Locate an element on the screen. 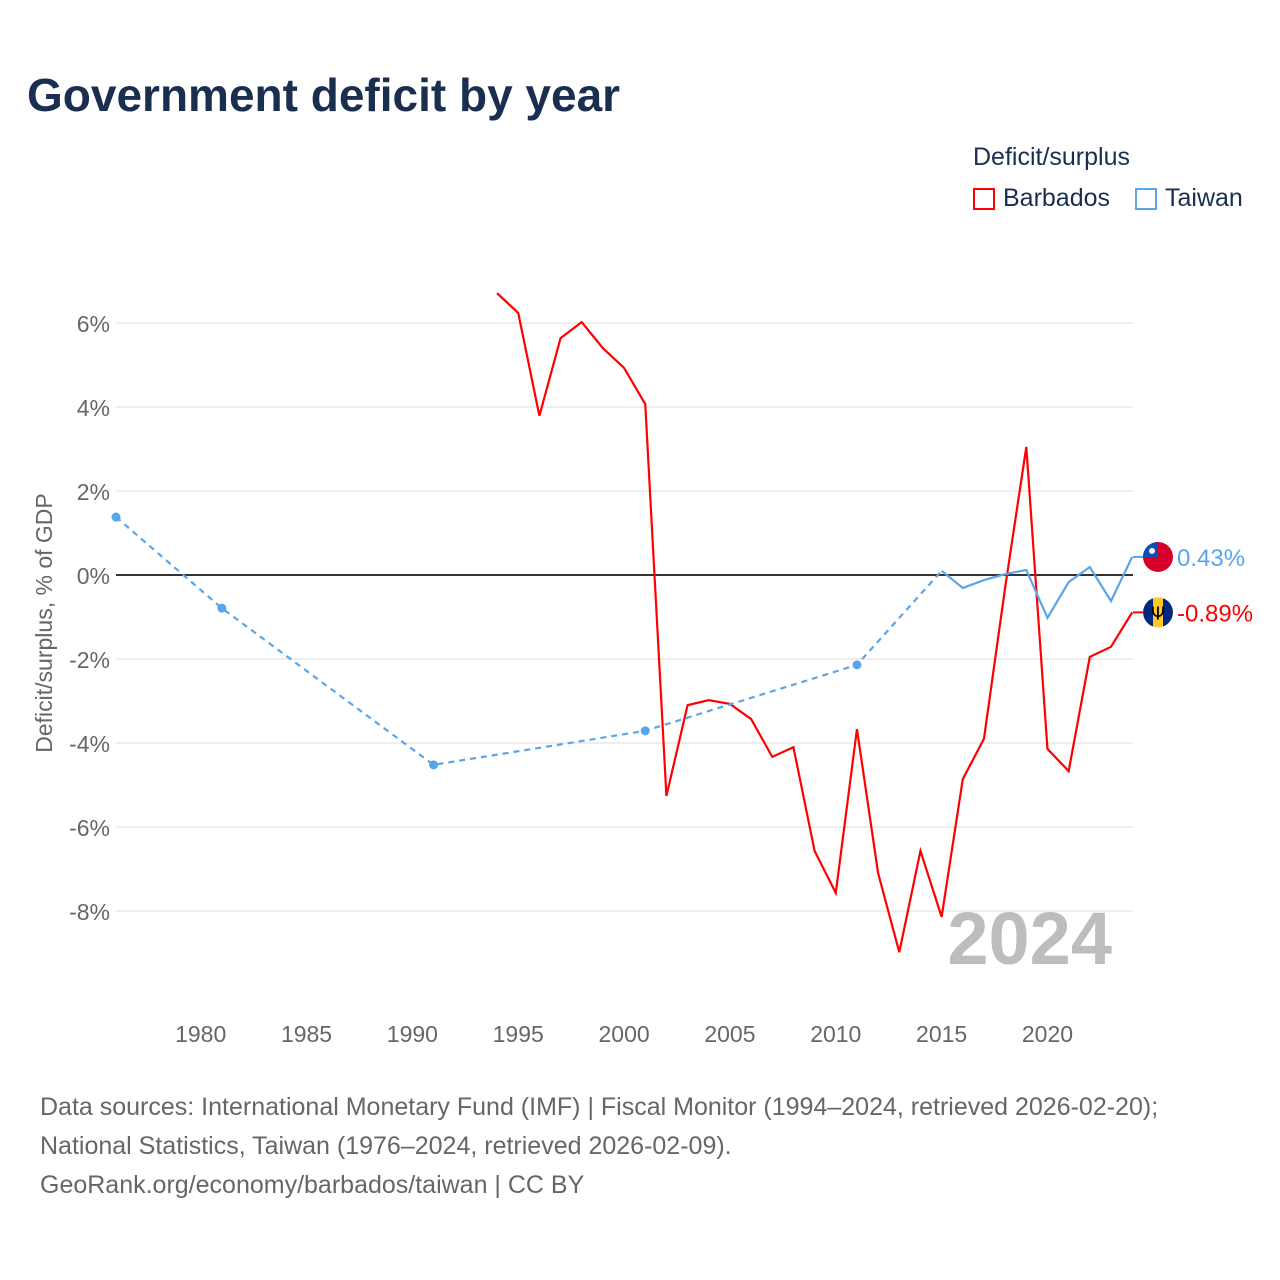 This screenshot has width=1280, height=1280. x-tick-label: 2015 is located at coordinates (941, 1034).